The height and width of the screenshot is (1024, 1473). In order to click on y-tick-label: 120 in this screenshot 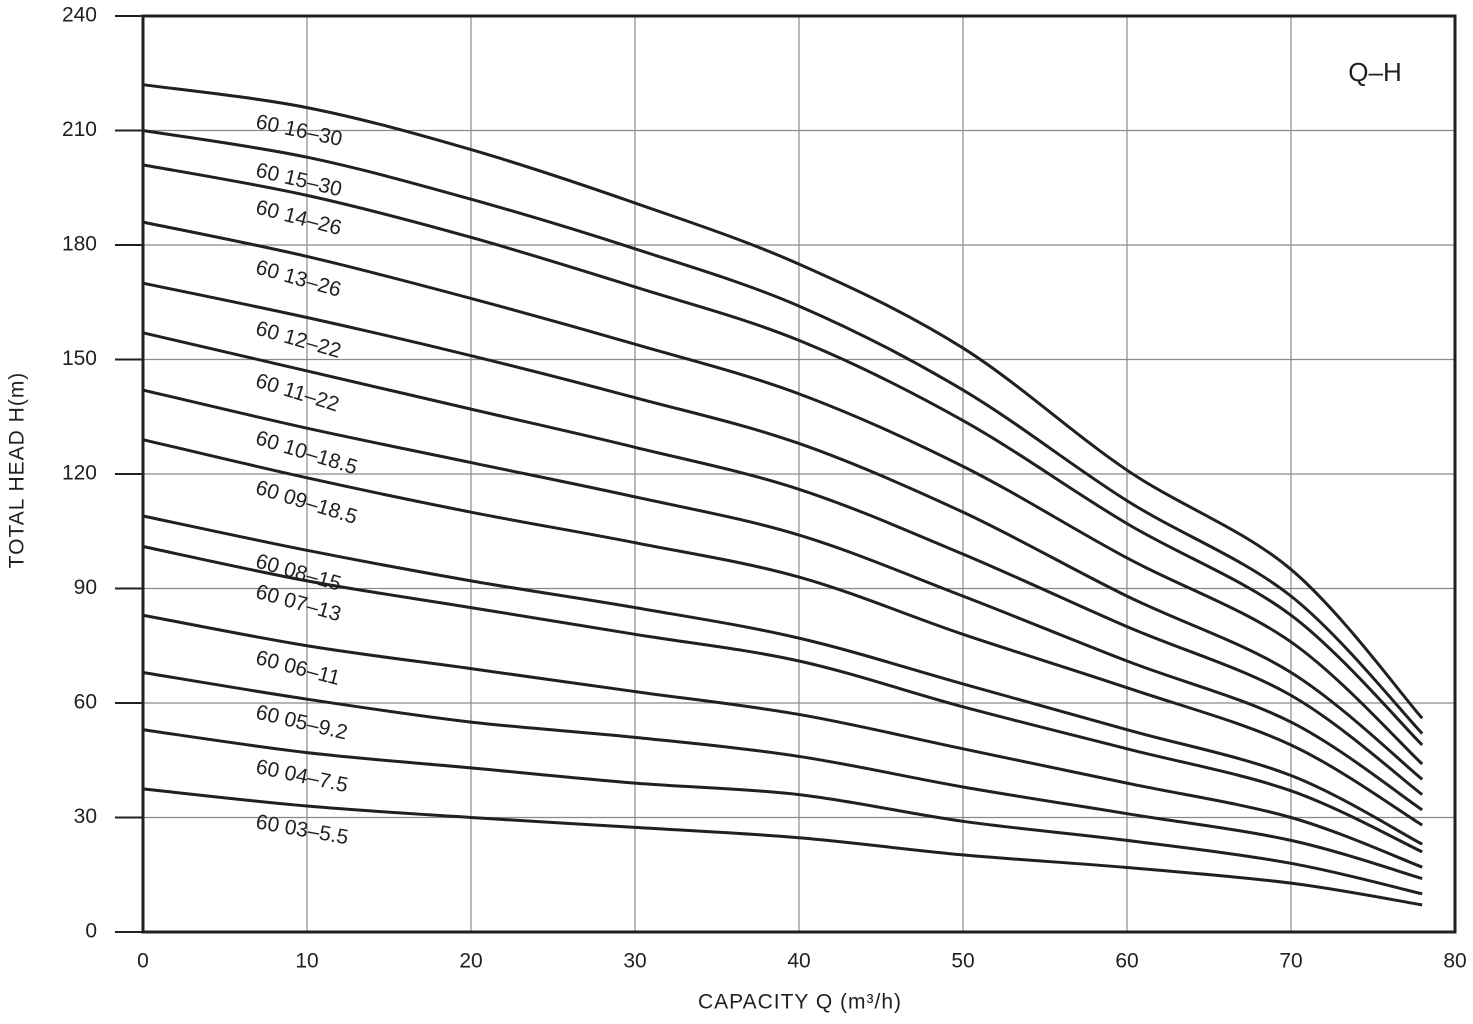, I will do `click(79, 473)`.